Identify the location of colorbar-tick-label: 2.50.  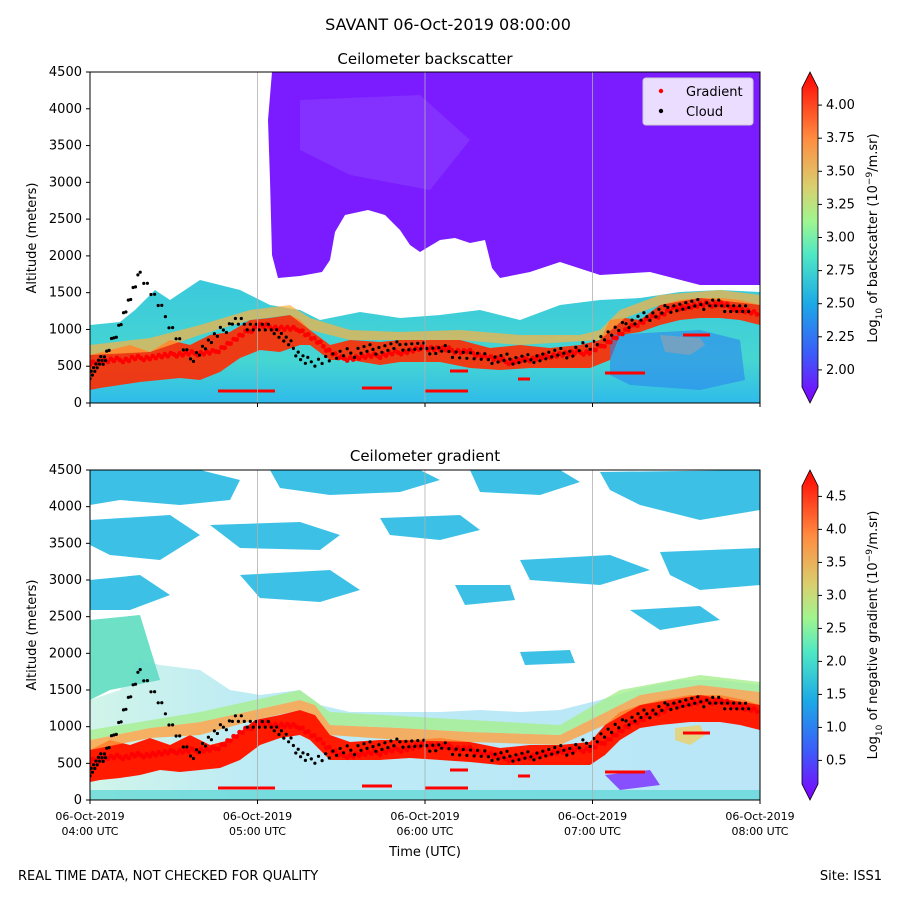
(840, 304).